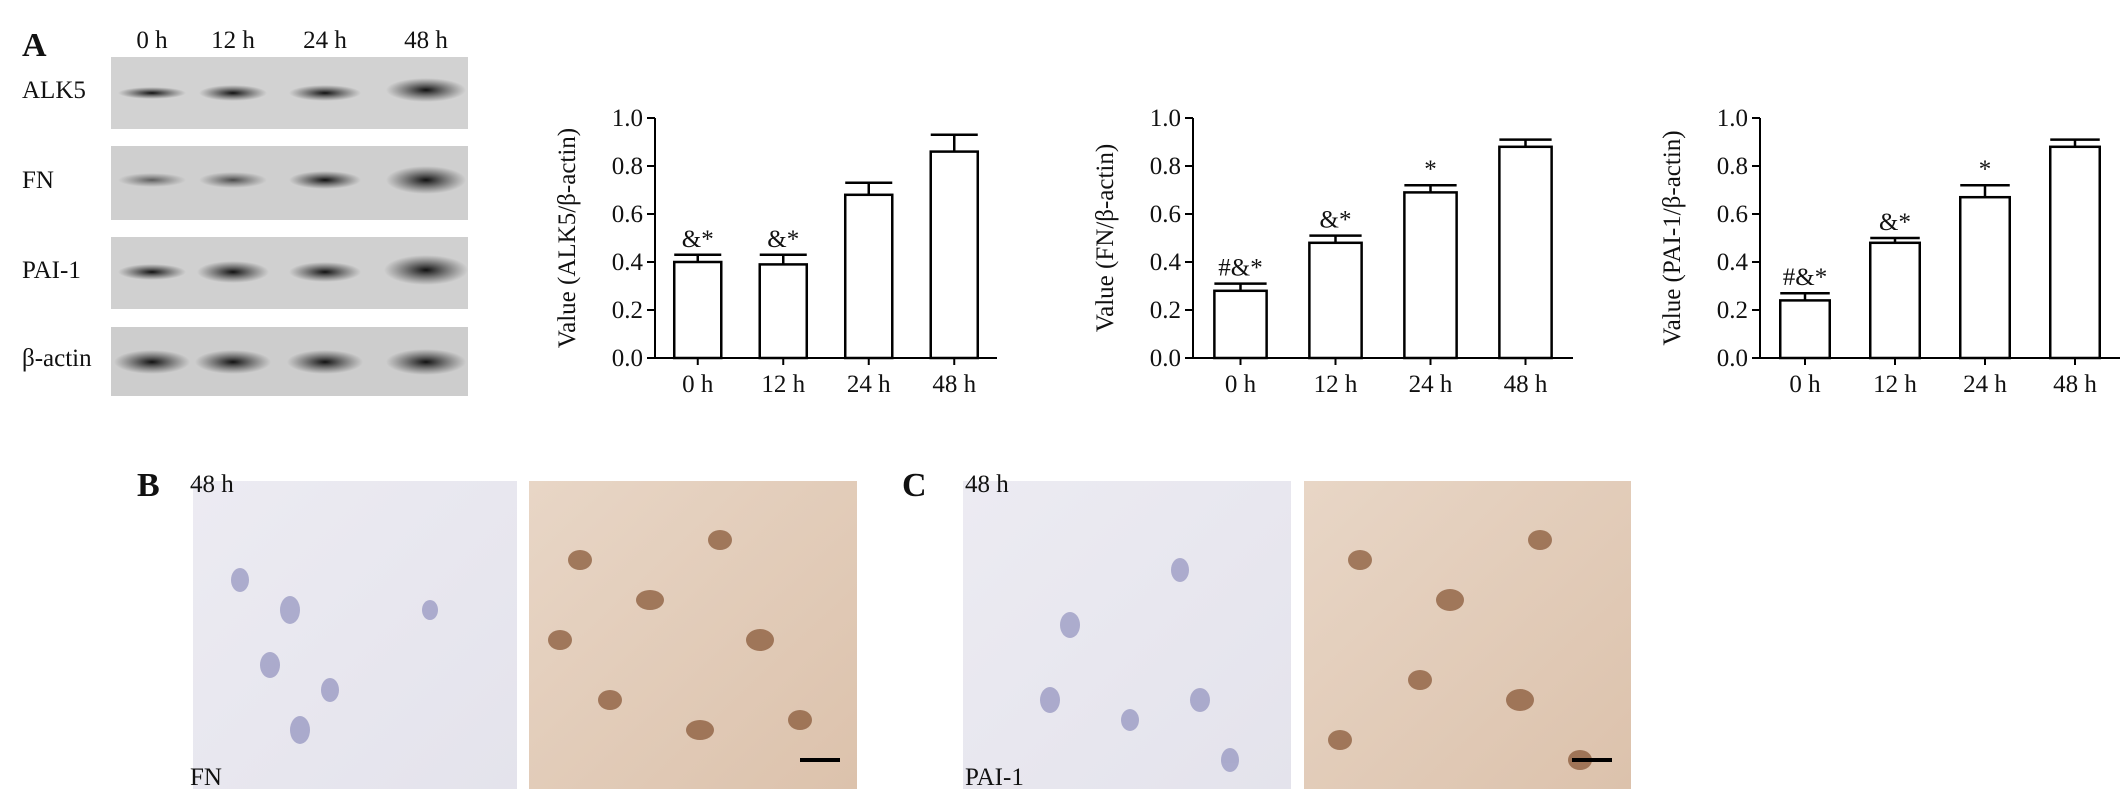  I want to click on micrograph-stain: PAI-1, so click(994, 776).